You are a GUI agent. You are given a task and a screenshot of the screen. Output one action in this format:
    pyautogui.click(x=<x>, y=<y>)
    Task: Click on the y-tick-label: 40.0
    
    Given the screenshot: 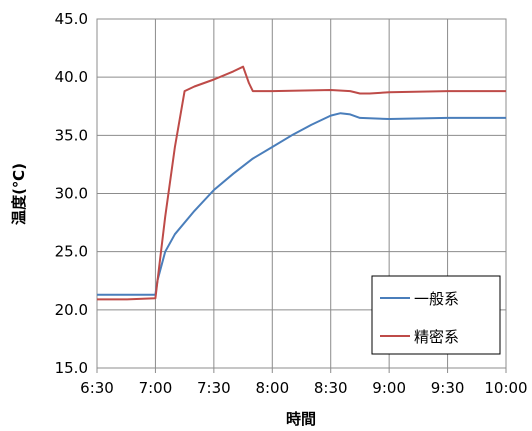 What is the action you would take?
    pyautogui.click(x=71, y=77)
    